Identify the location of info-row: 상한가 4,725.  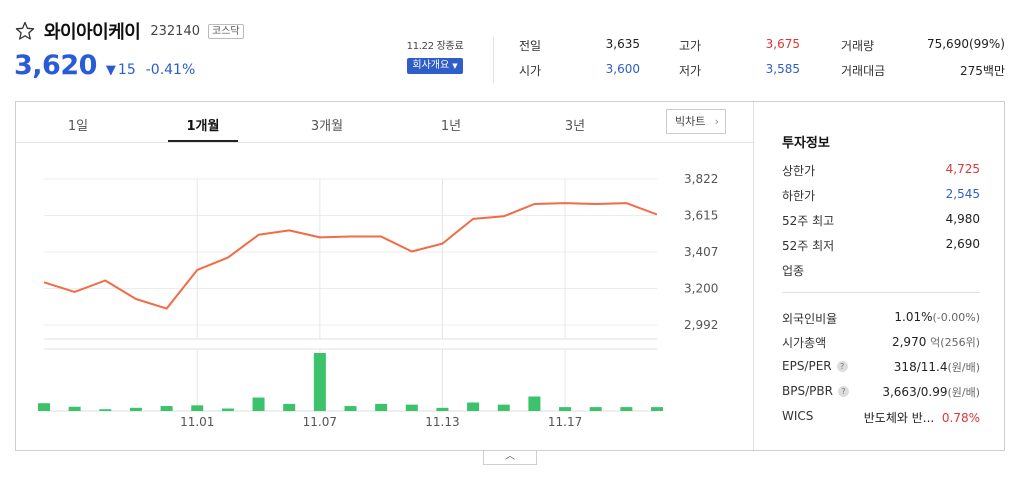
(881, 170).